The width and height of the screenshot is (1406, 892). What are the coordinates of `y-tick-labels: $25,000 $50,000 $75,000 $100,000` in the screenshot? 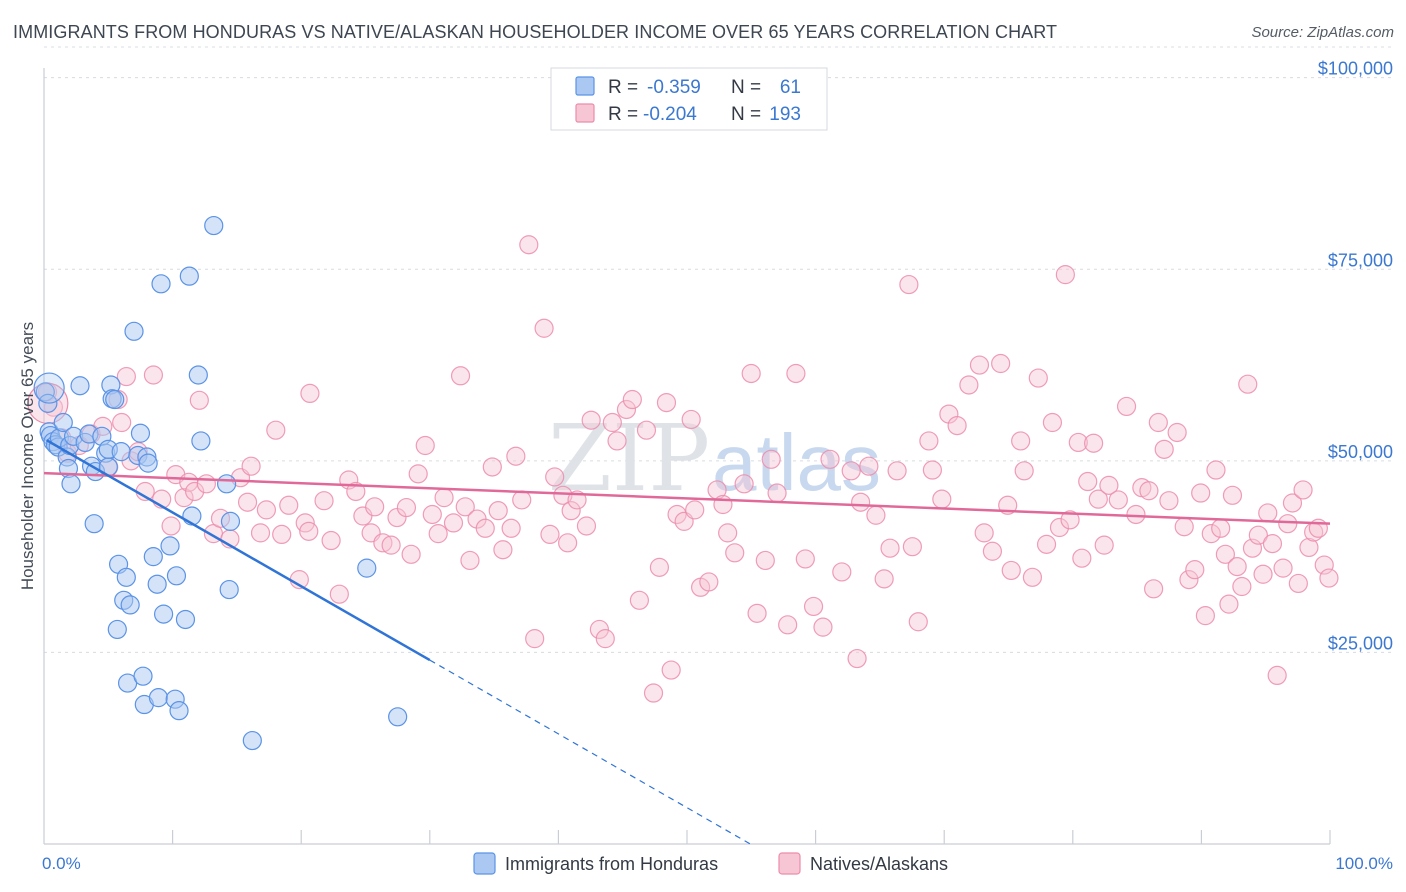 It's located at (1355, 356).